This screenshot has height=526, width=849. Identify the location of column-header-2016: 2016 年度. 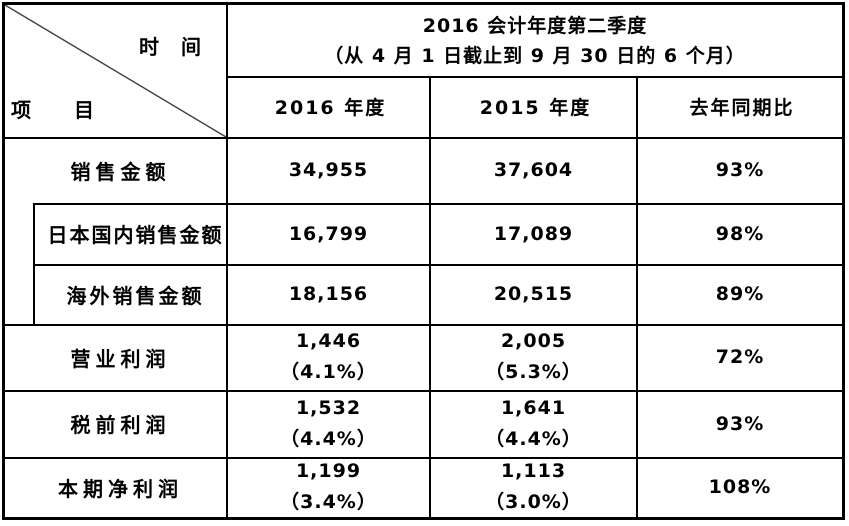
(330, 108).